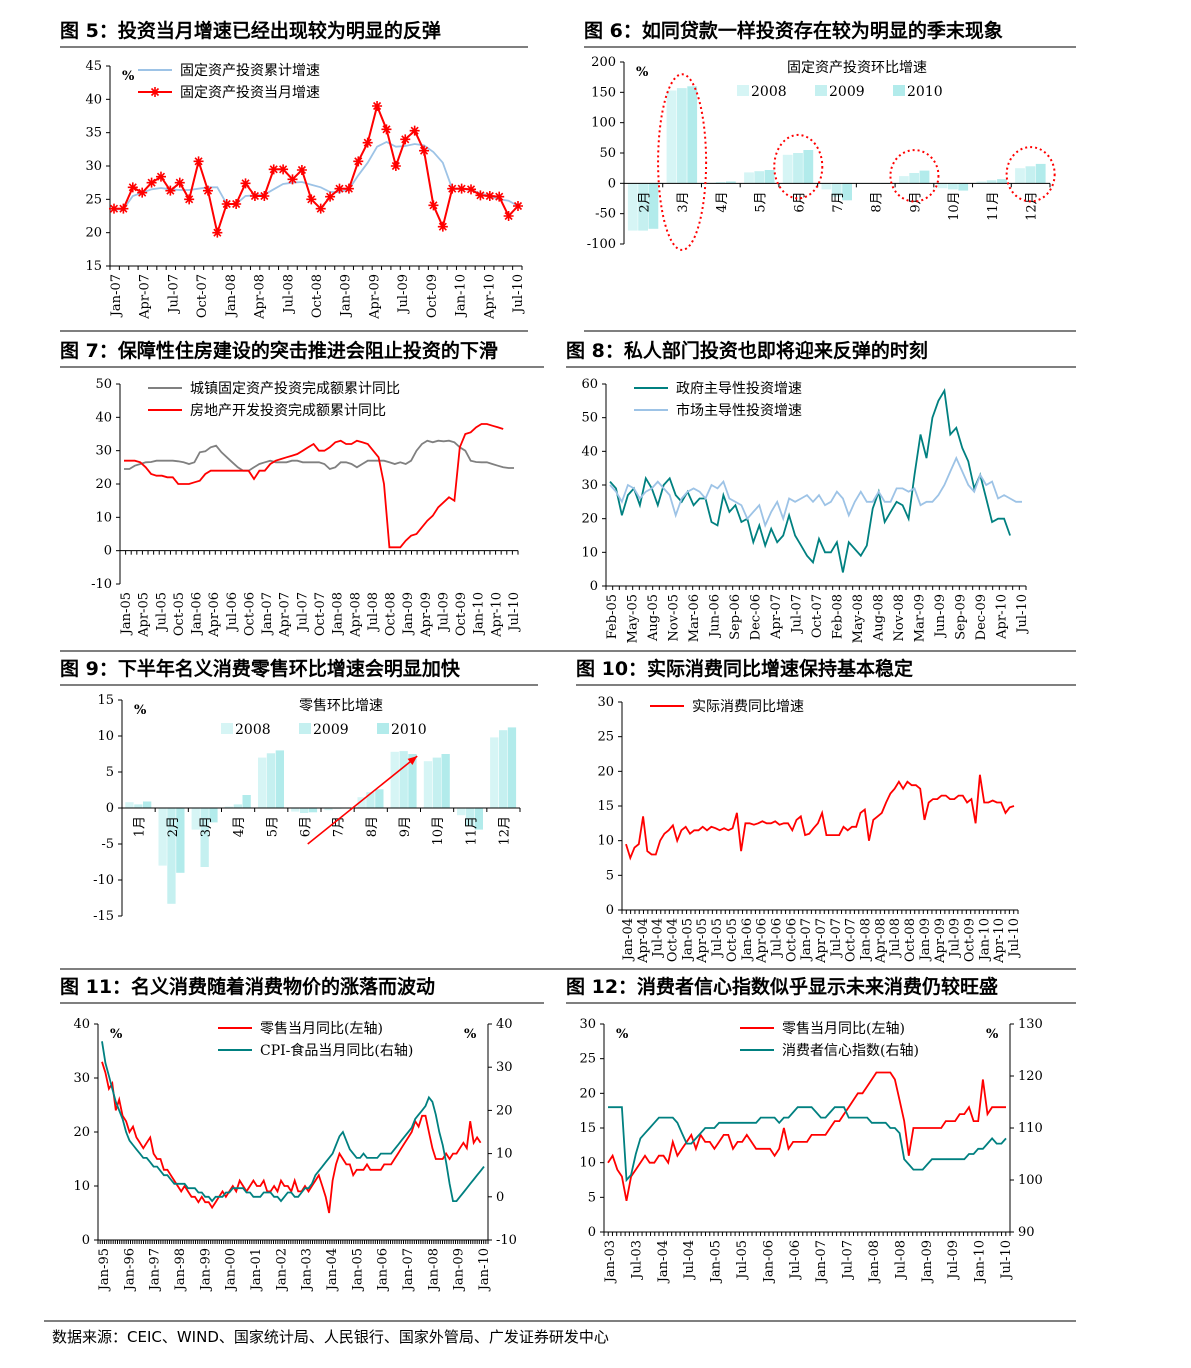 The height and width of the screenshot is (1368, 1191). I want to click on bar-2008, so click(904, 180).